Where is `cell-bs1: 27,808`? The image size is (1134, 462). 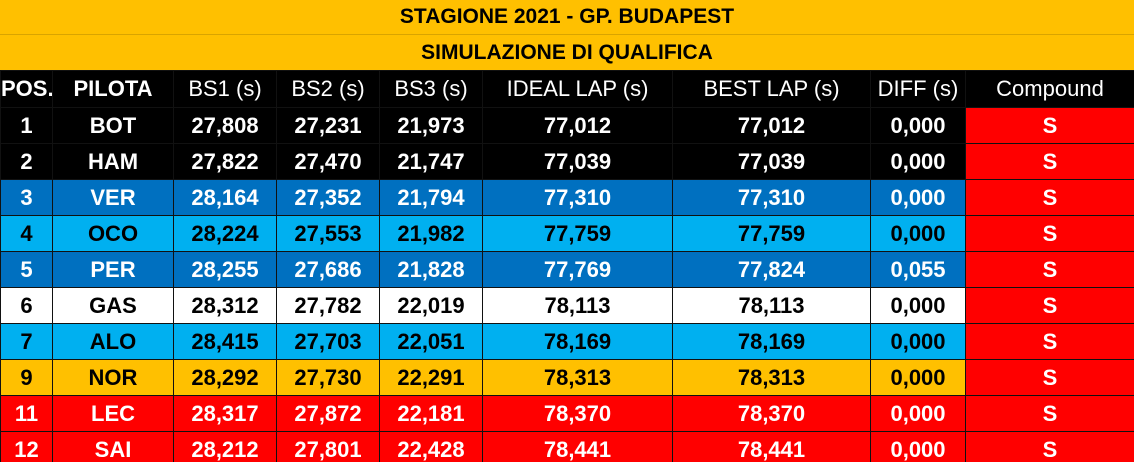 cell-bs1: 27,808 is located at coordinates (225, 125).